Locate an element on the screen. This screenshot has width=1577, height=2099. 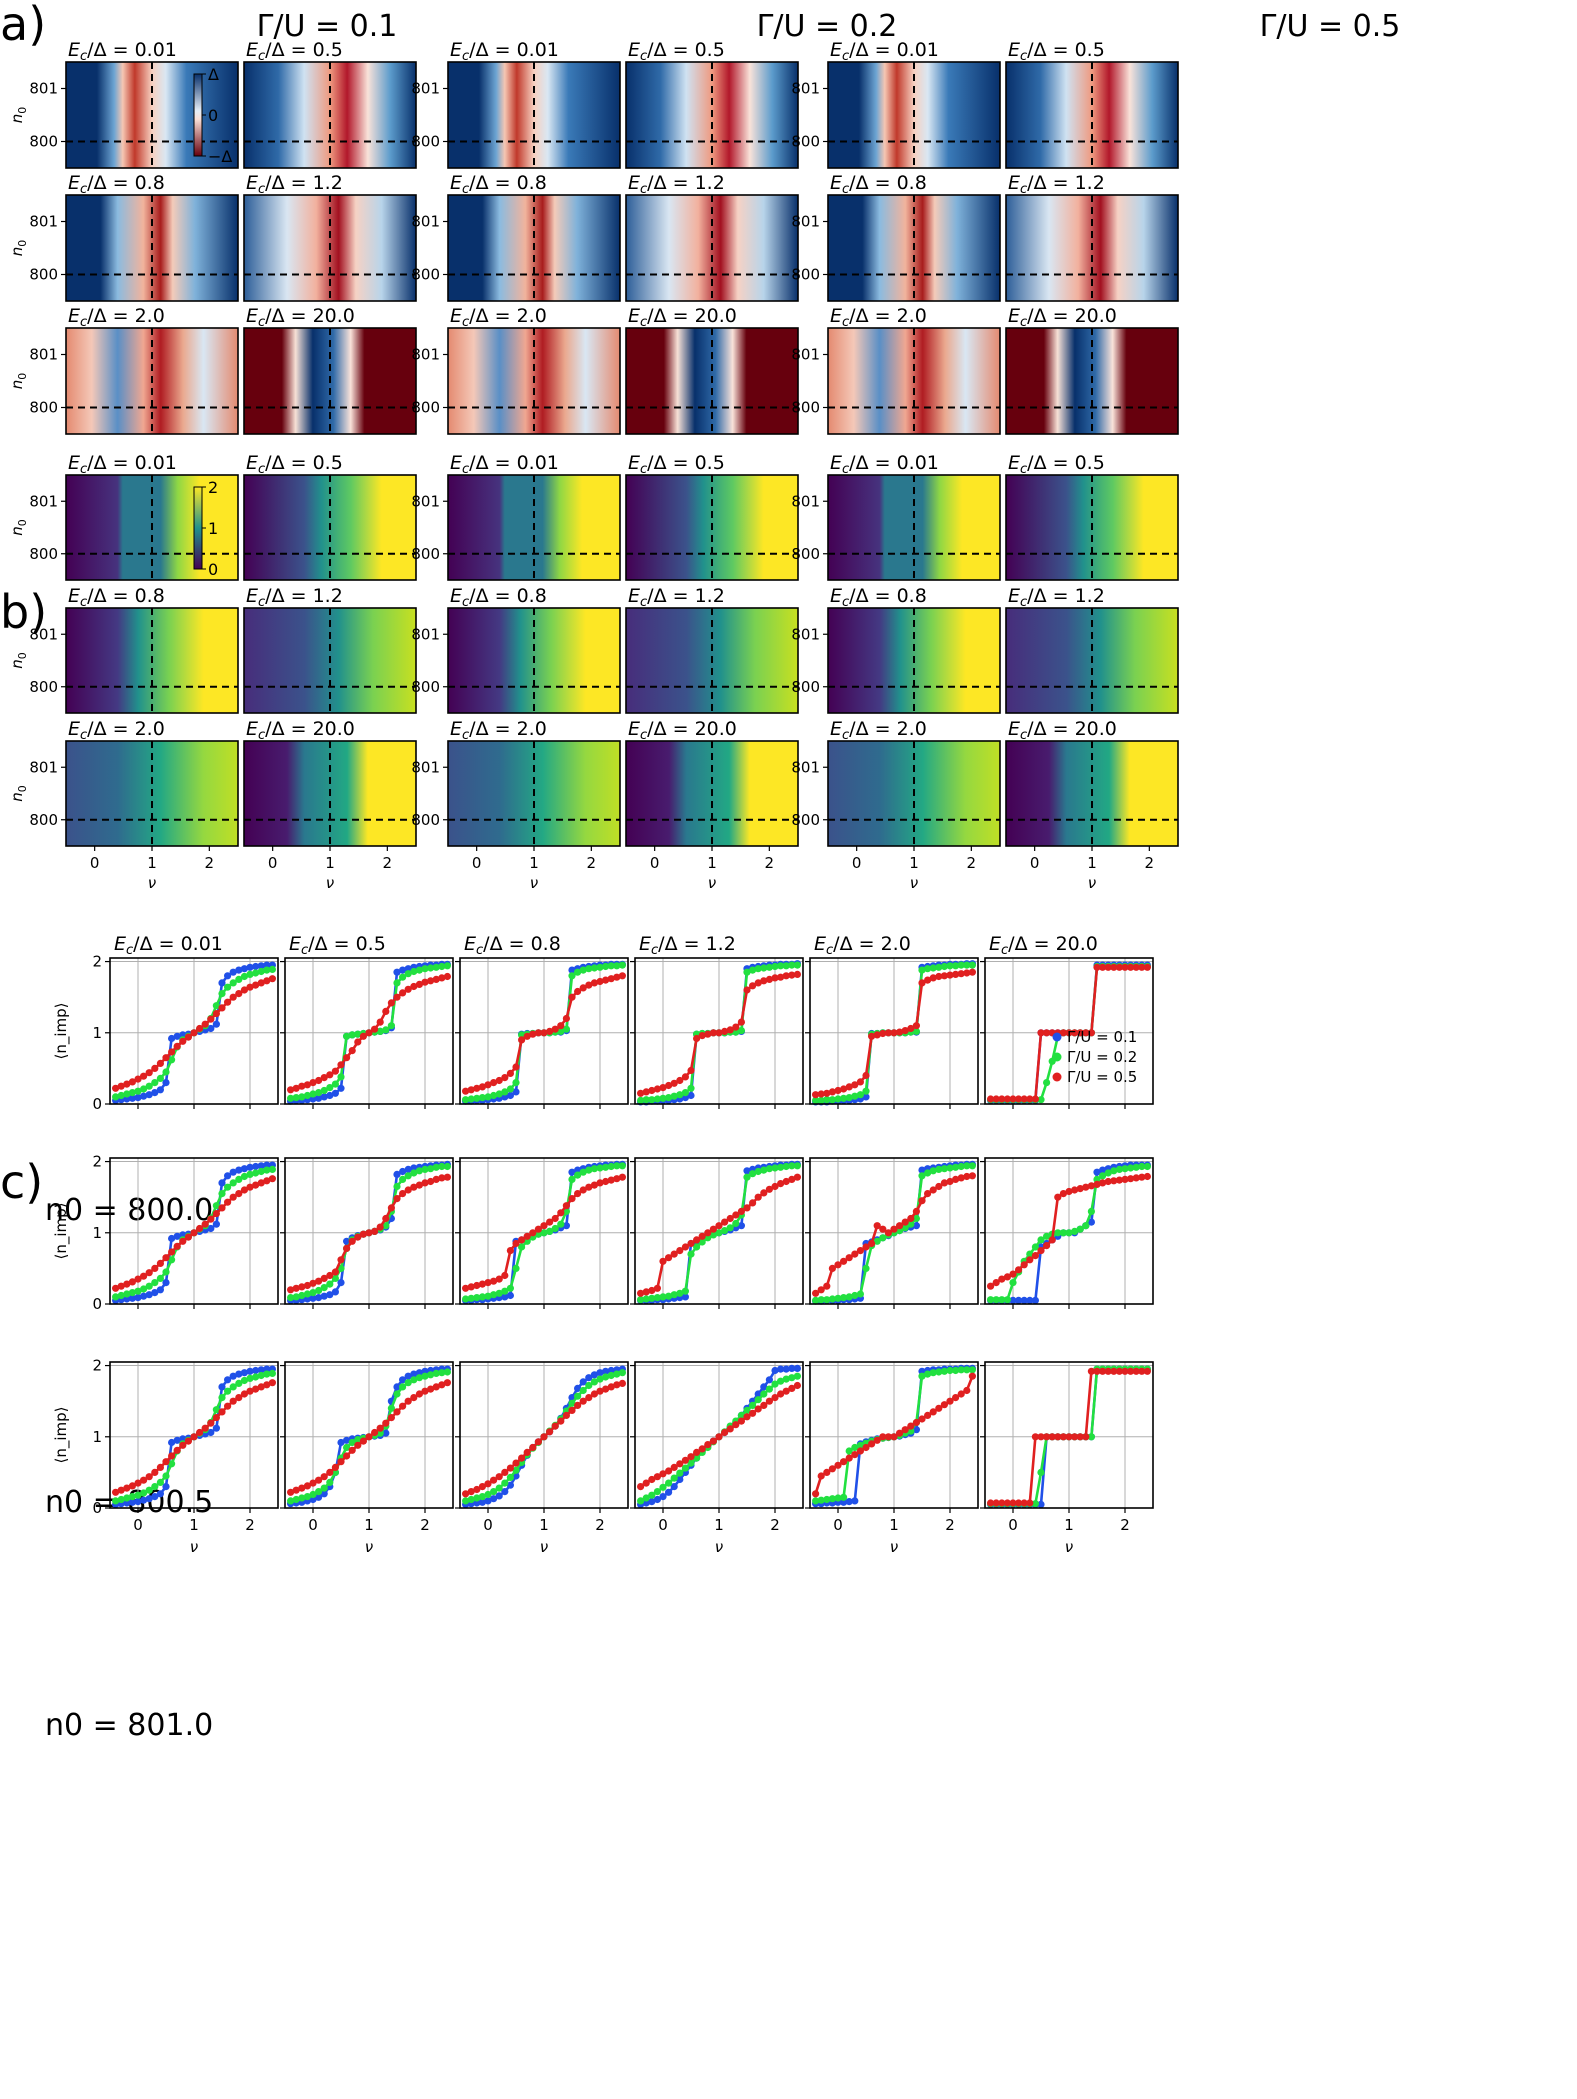
line-plot-2-1: 0 1 2 ⟨n_imp⟩ is located at coordinates (165, 1233).